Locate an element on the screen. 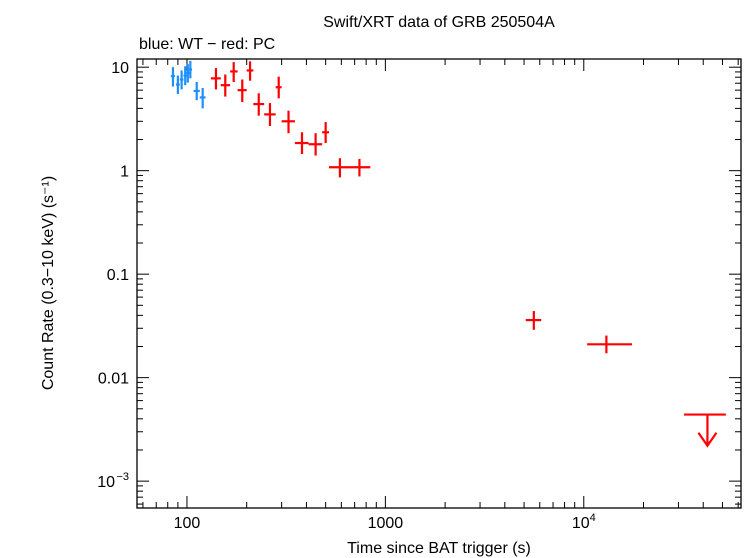 This screenshot has width=746, height=558. y-tick-label: 0.01 is located at coordinates (113, 379).